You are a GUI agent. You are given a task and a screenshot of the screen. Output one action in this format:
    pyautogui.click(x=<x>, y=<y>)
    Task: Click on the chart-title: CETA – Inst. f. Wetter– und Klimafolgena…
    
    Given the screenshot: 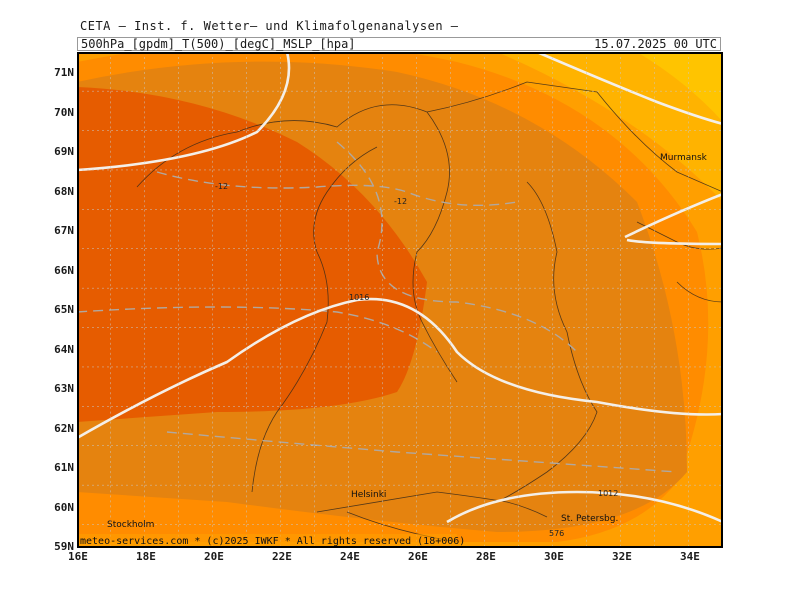 What is the action you would take?
    pyautogui.click(x=269, y=26)
    